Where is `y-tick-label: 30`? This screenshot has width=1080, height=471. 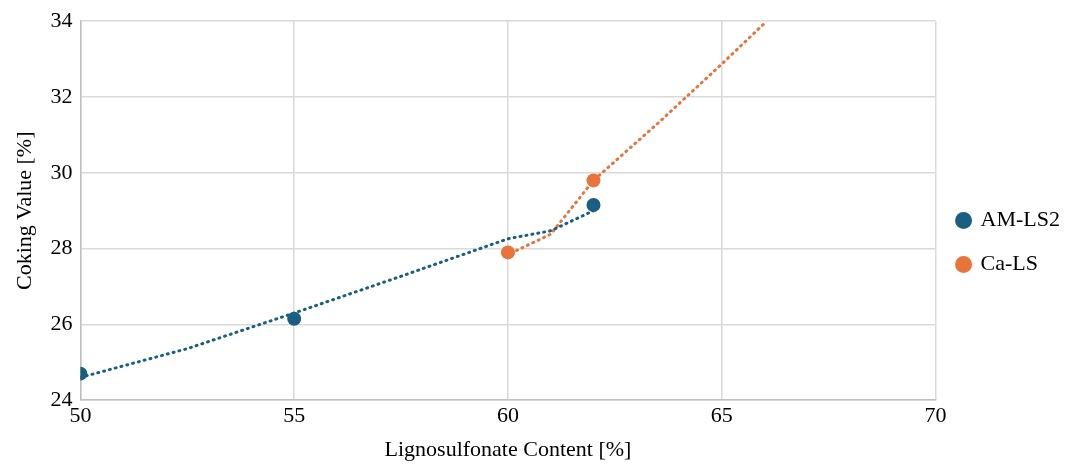 y-tick-label: 30 is located at coordinates (61, 171).